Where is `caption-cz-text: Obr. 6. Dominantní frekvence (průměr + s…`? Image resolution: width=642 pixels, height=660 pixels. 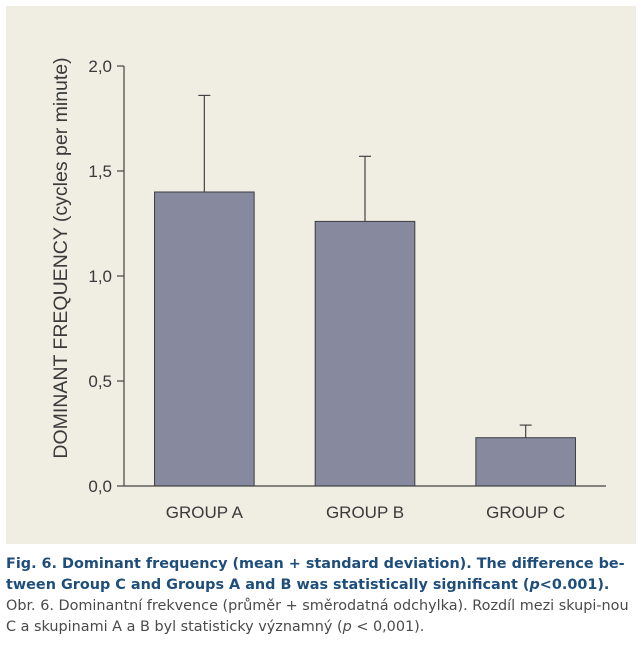
caption-cz-text: Obr. 6. Dominantní frekvence (průměr + s… is located at coordinates (317, 616).